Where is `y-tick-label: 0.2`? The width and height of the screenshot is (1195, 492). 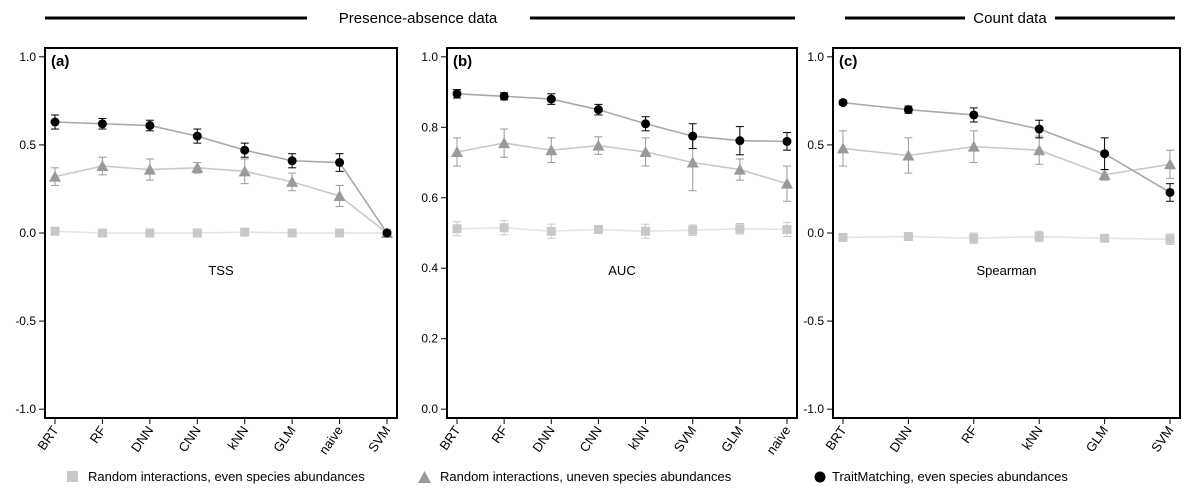 y-tick-label: 0.2 is located at coordinates (429, 339).